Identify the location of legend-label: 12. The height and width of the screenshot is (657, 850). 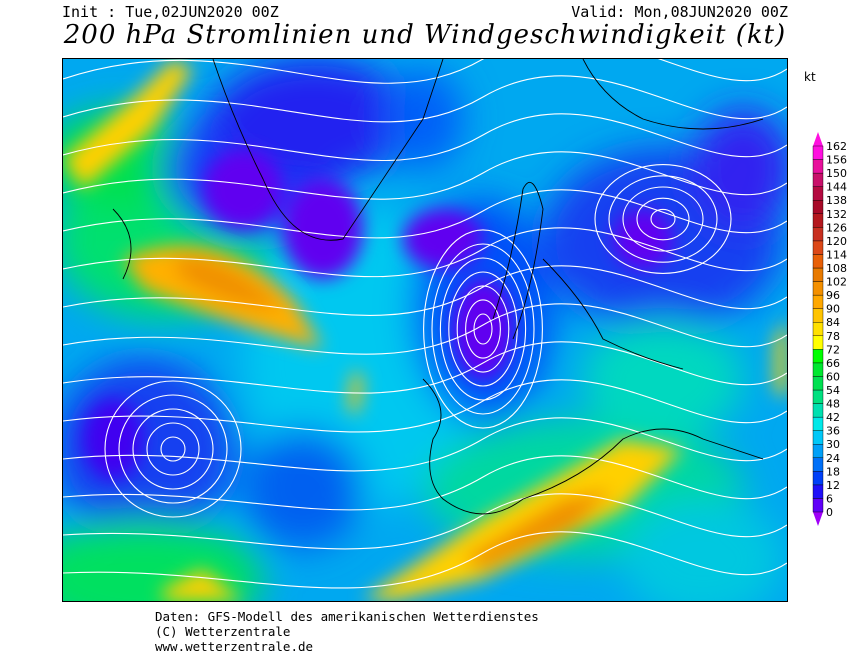
(833, 485).